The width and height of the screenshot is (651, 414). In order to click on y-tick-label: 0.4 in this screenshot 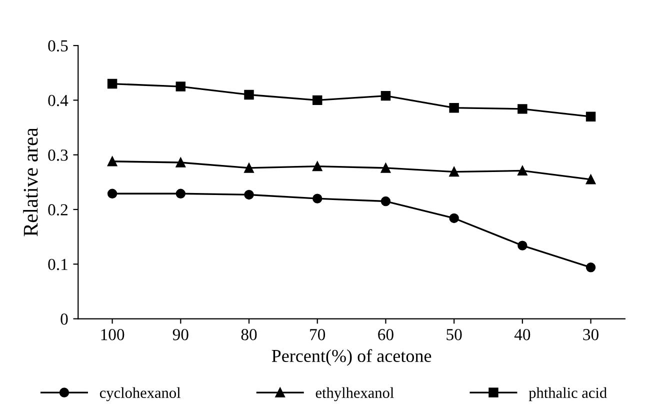, I will do `click(58, 100)`.